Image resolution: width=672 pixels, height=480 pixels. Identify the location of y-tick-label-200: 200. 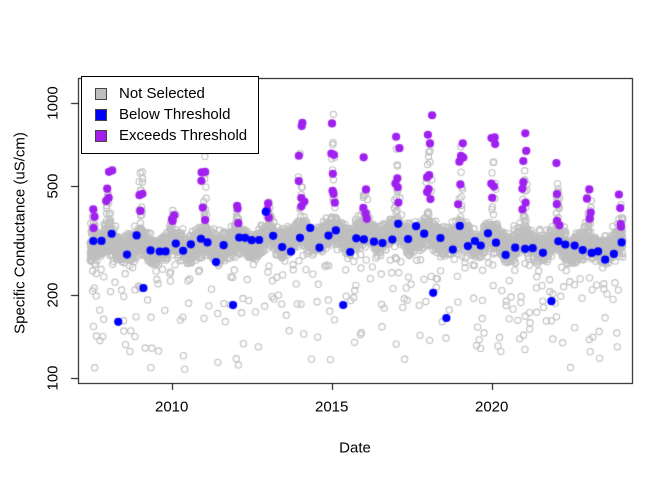
(53, 295).